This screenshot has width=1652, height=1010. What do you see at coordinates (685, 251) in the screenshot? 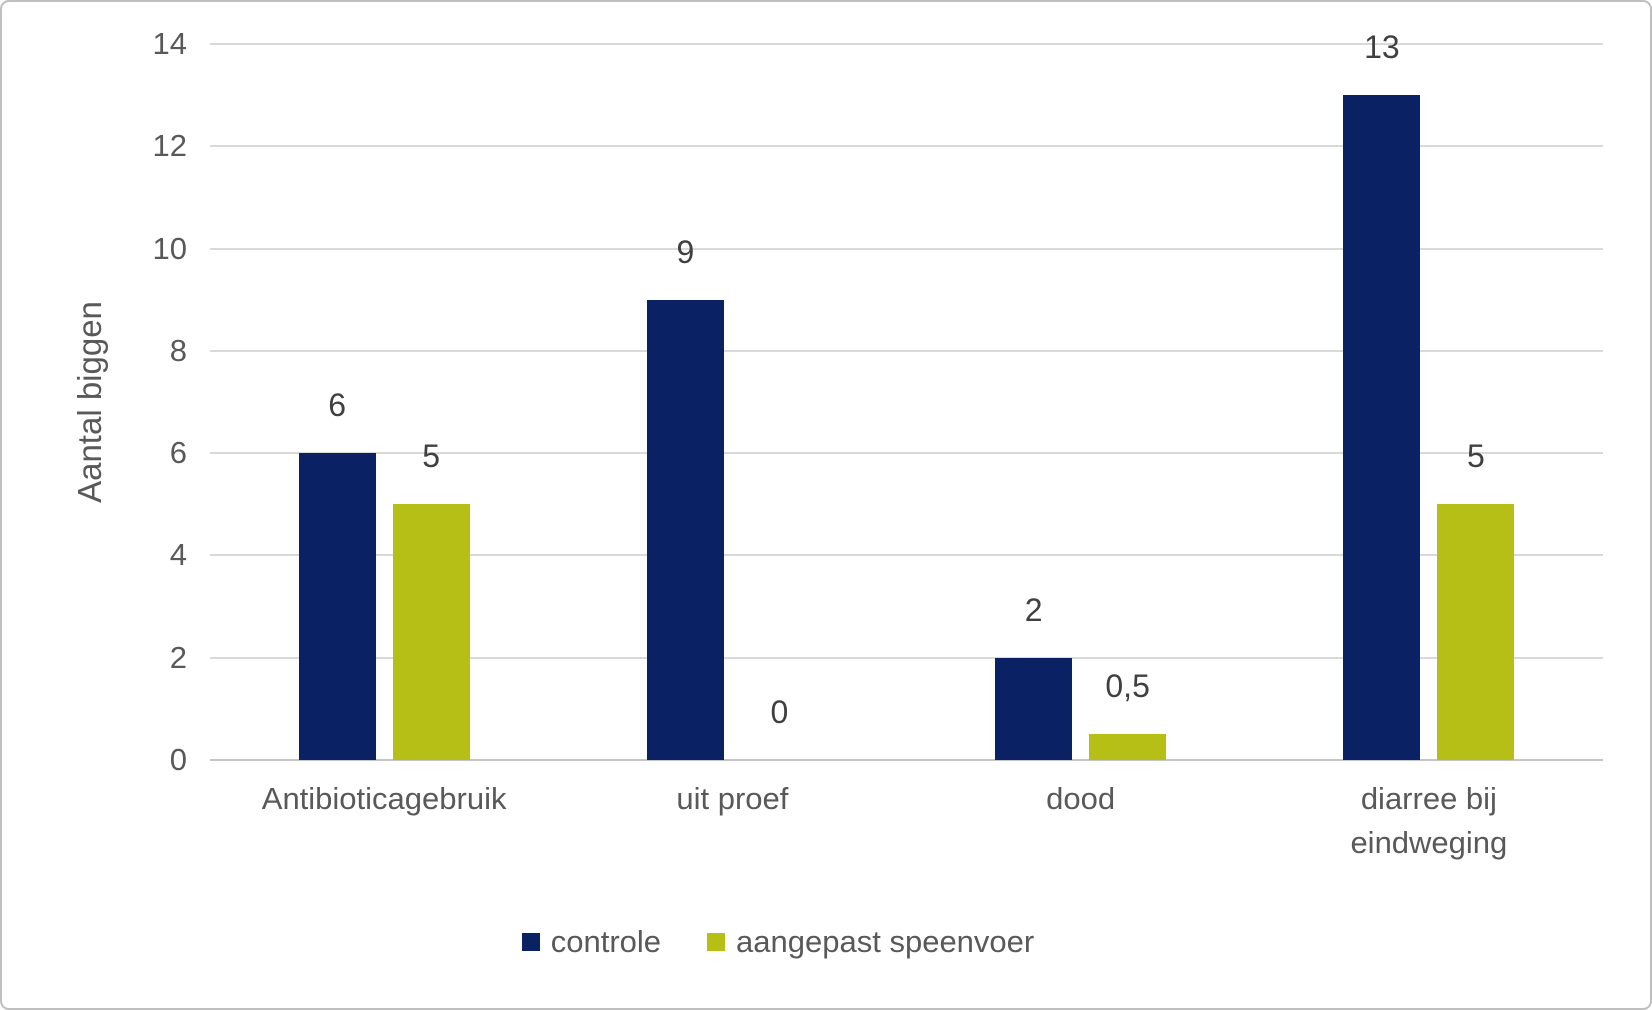
I see `data-label: 9` at bounding box center [685, 251].